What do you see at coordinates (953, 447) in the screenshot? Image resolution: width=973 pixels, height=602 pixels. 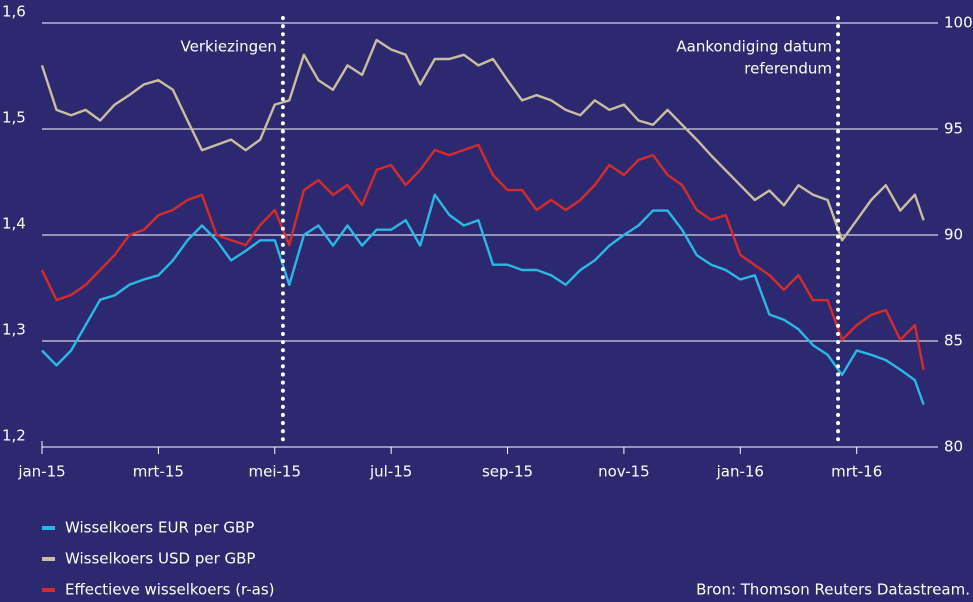 I see `y2-tick-label: 80` at bounding box center [953, 447].